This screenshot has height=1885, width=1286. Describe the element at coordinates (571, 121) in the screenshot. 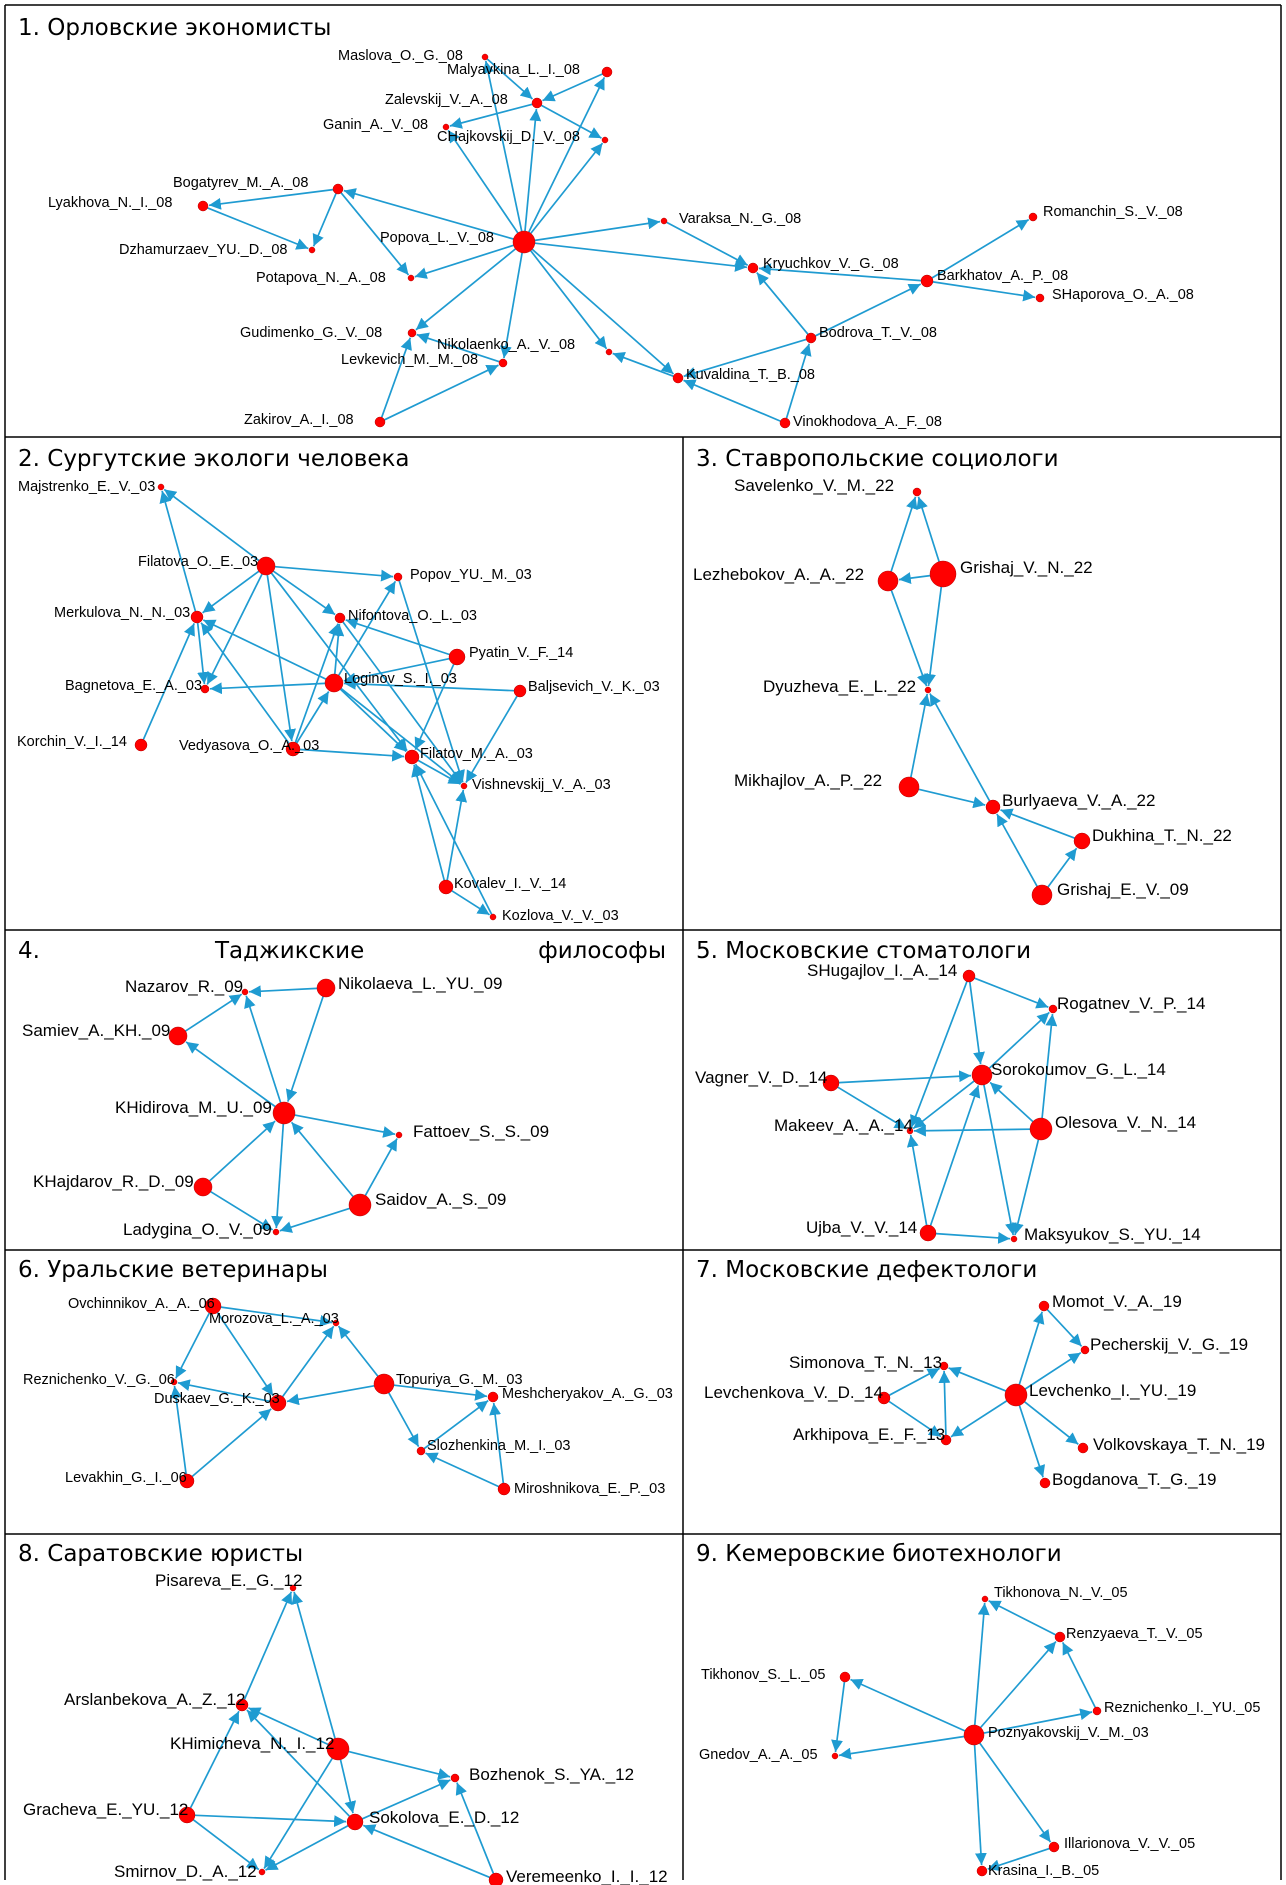

I see `edge-zalevskij-chajkovskij` at that location.